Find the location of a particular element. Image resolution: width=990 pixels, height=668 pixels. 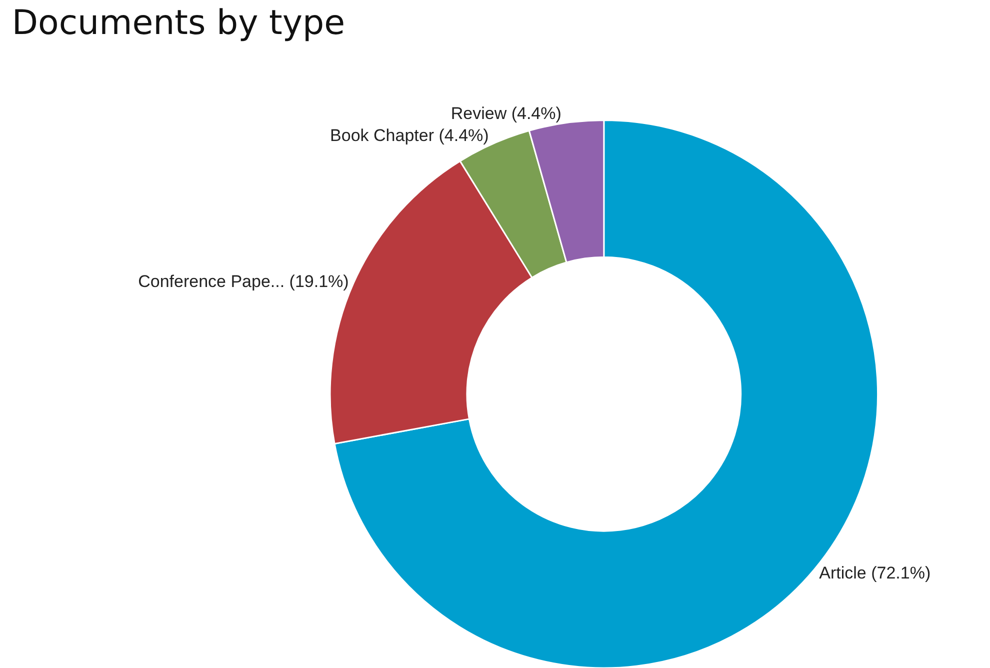

slice-label: Review (4.4%) is located at coordinates (506, 114).